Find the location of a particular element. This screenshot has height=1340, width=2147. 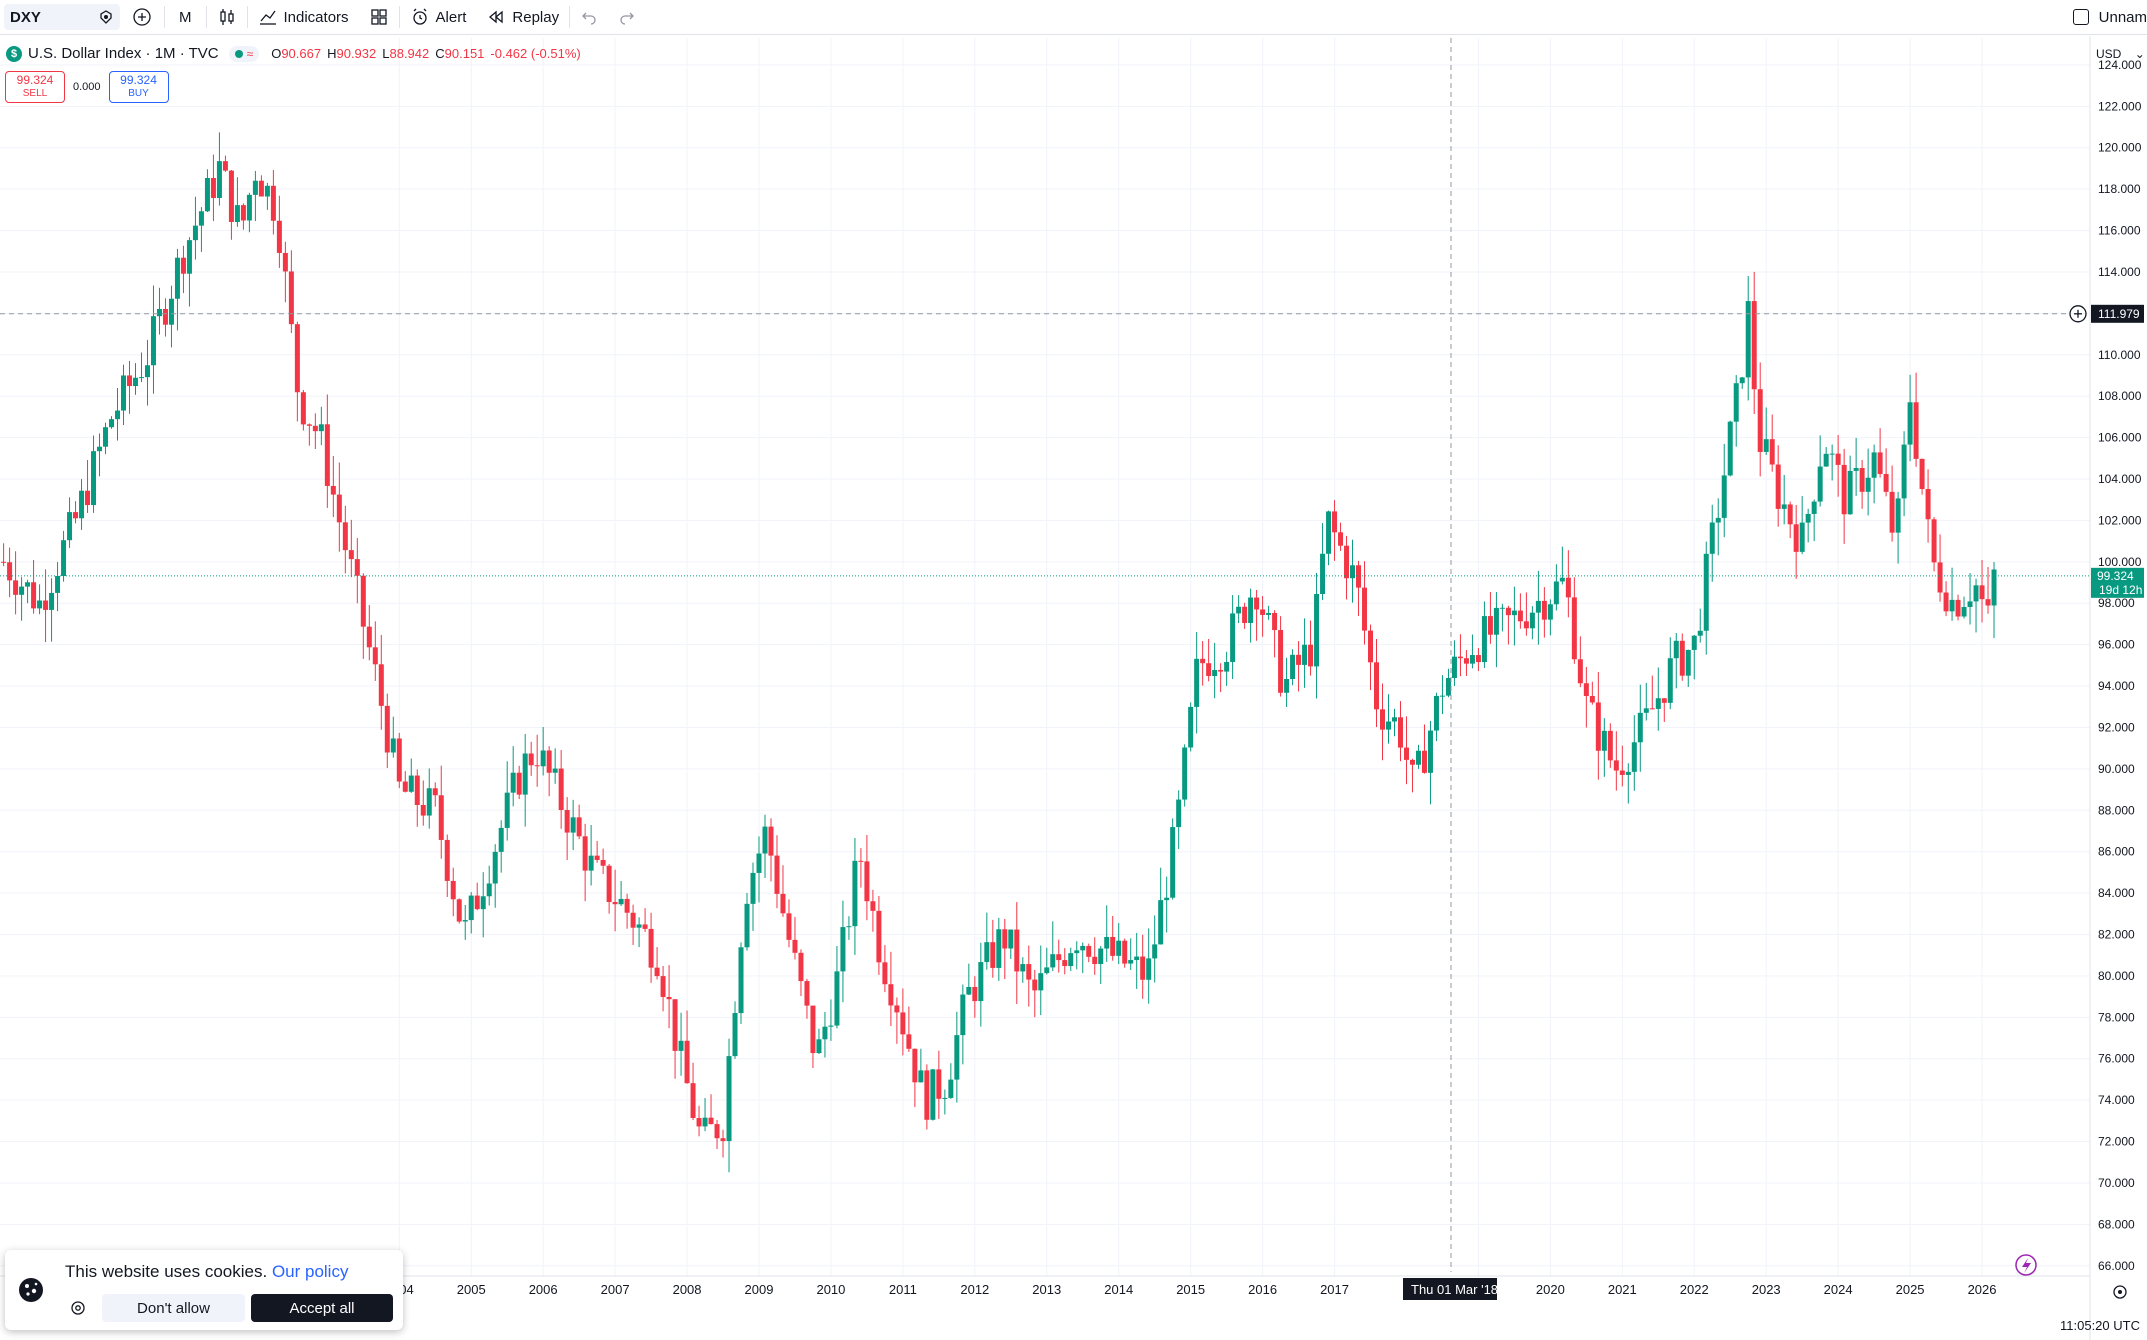

chart-type-button is located at coordinates (227, 17).